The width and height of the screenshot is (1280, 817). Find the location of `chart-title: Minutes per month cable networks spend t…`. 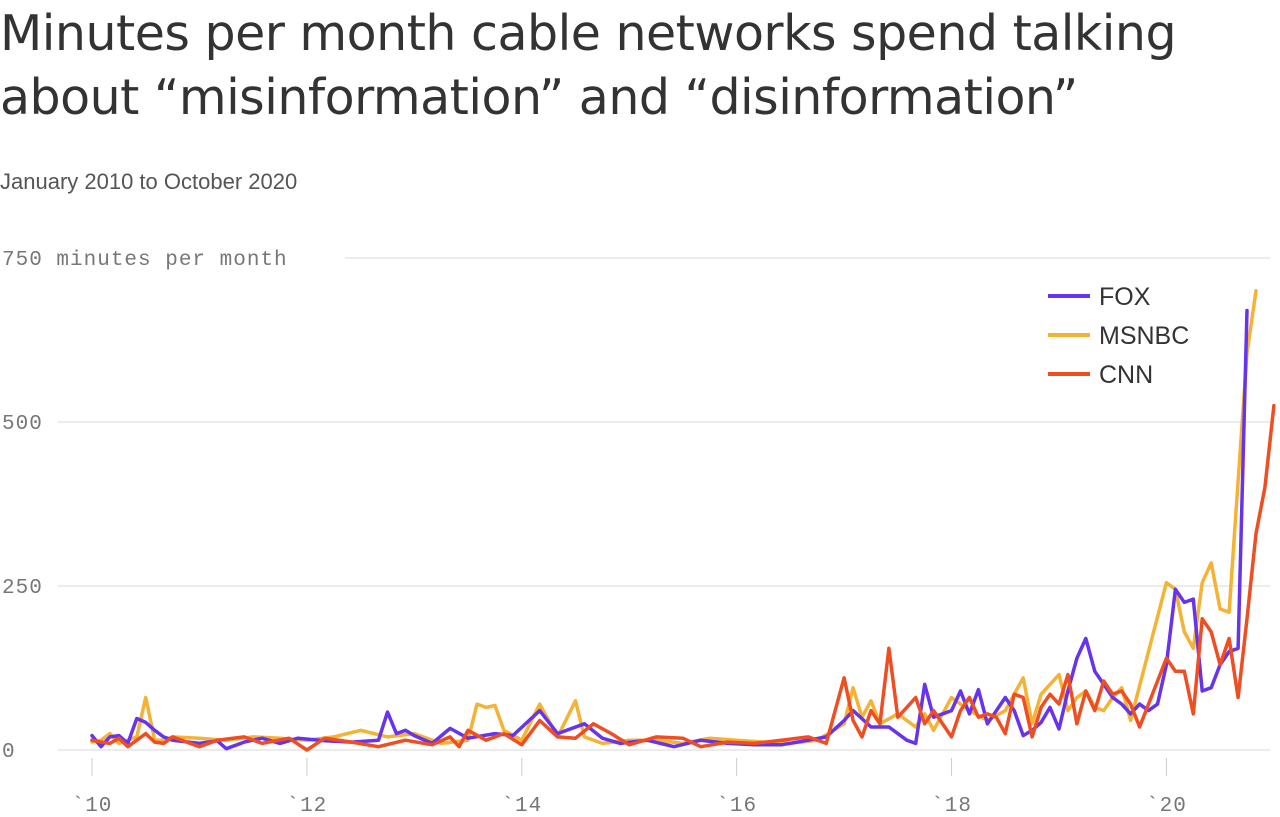

chart-title: Minutes per month cable networks spend t… is located at coordinates (588, 65).